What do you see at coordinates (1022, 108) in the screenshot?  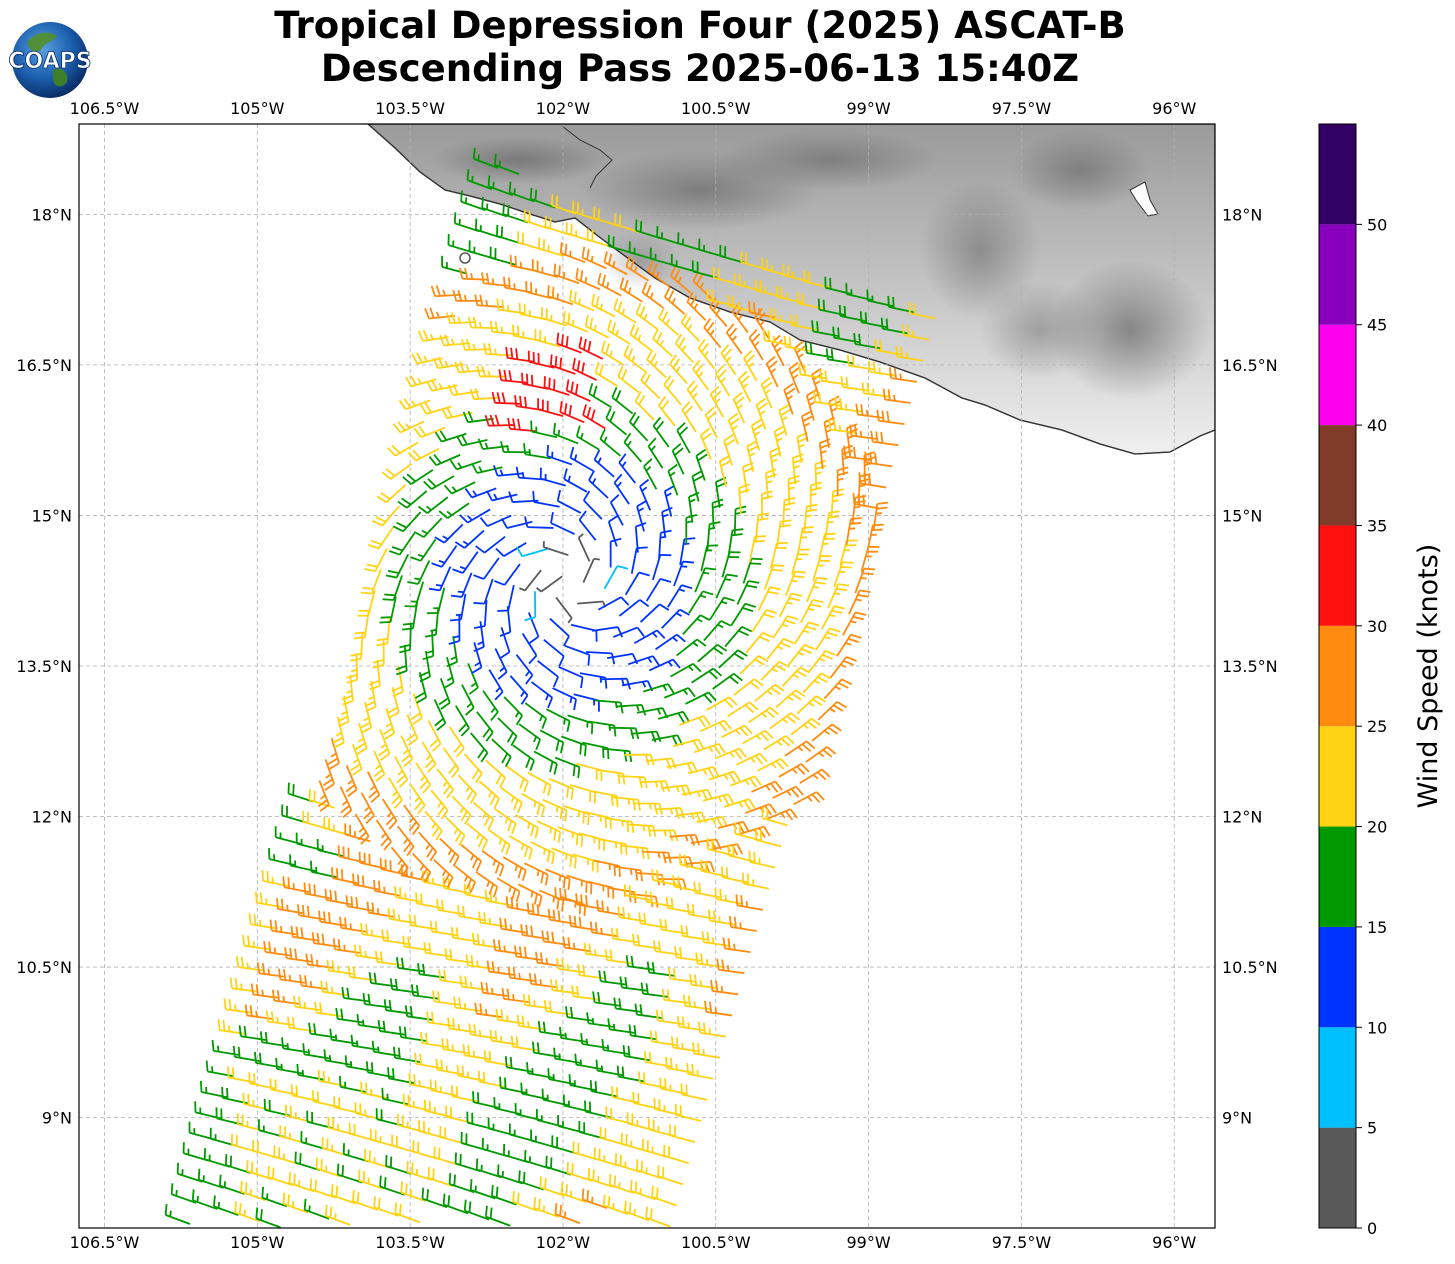 I see `lon-tick-label-top: 97.5°W` at bounding box center [1022, 108].